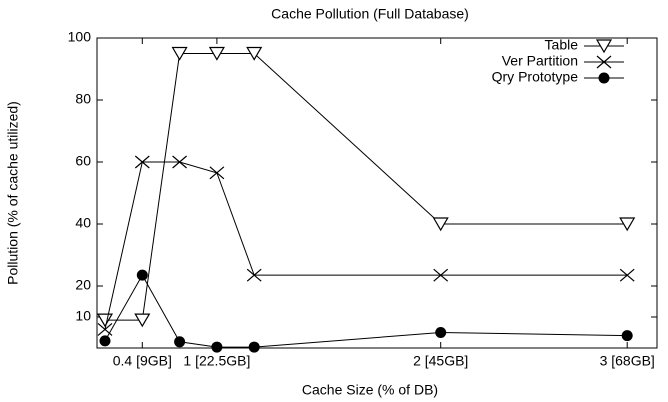 Image resolution: width=668 pixels, height=402 pixels. What do you see at coordinates (366, 311) in the screenshot?
I see `series-line` at bounding box center [366, 311].